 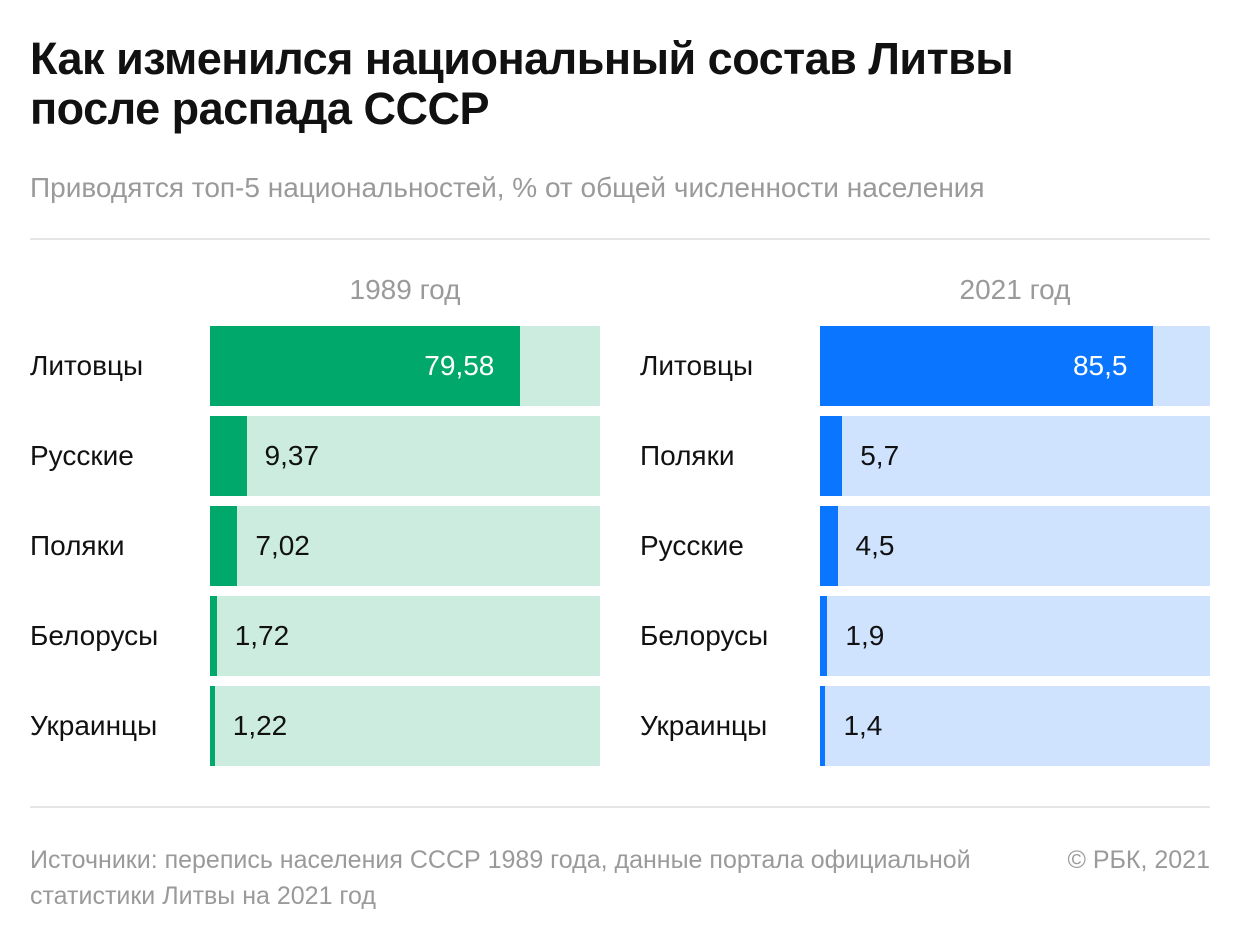 What do you see at coordinates (875, 545) in the screenshot?
I see `value-label-2021: 4,5` at bounding box center [875, 545].